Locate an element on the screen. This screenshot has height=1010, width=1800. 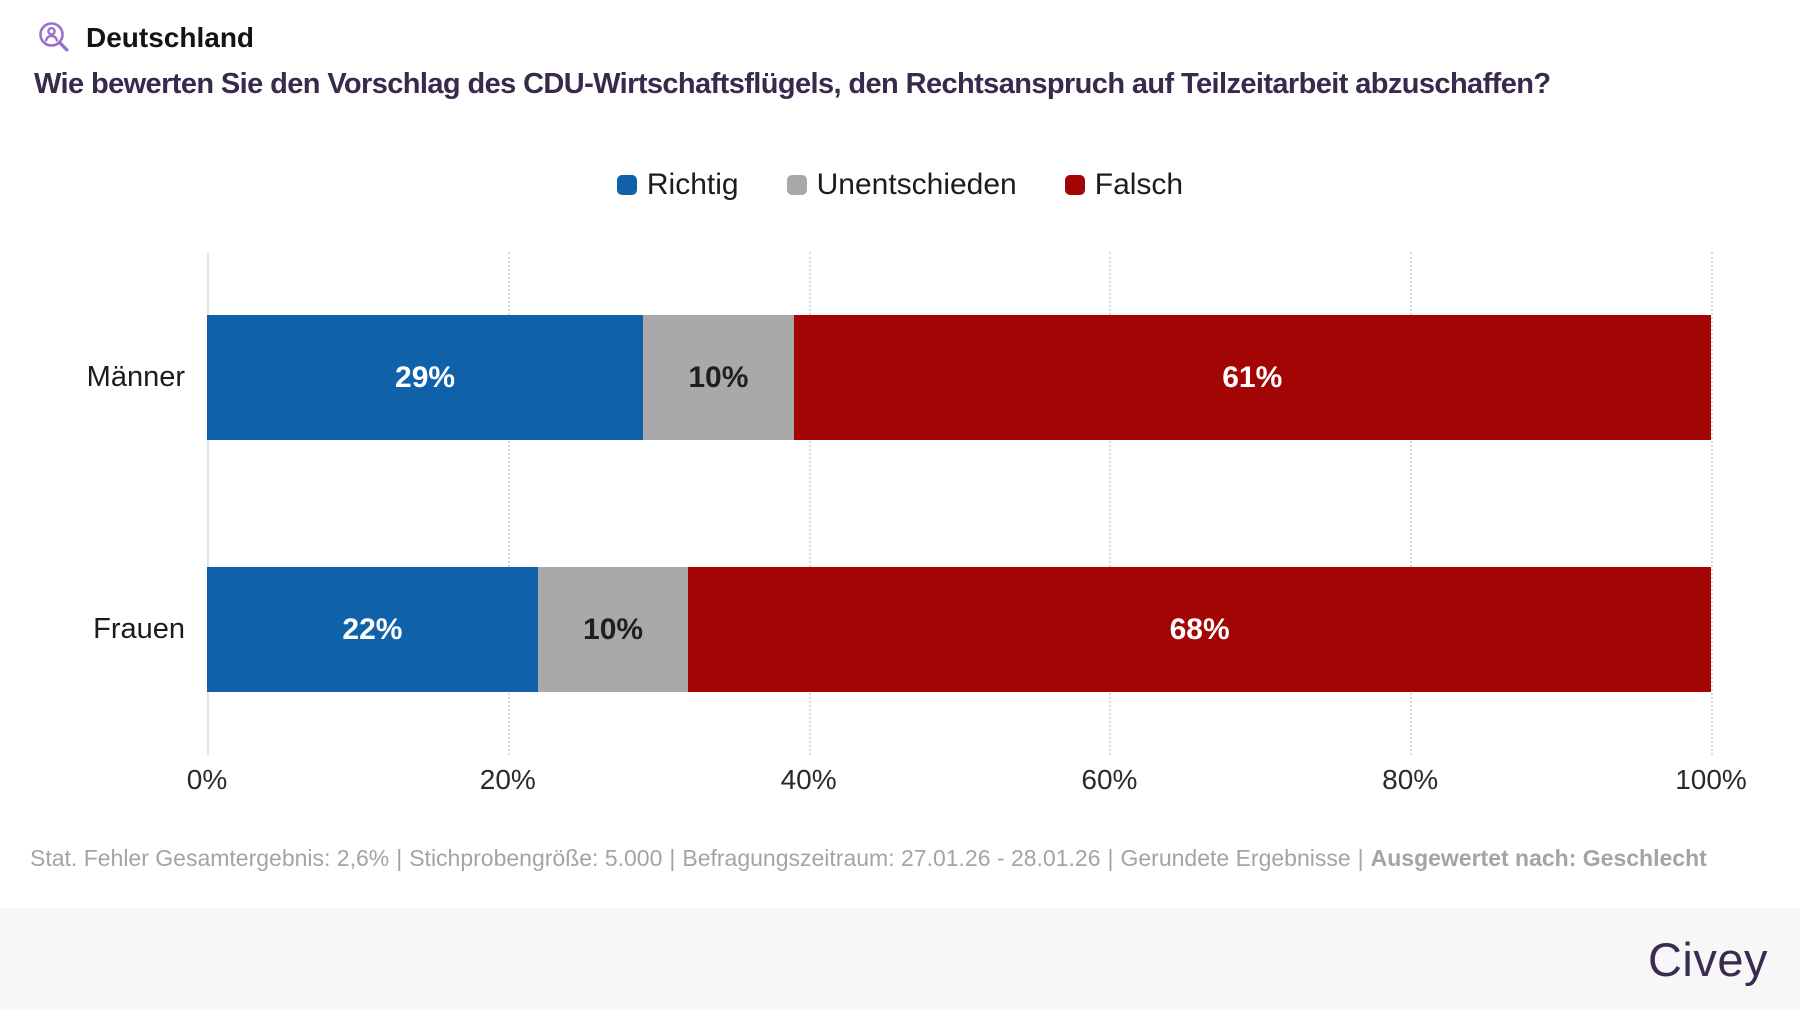
legend-item-richtig: Richtig is located at coordinates (677, 185).